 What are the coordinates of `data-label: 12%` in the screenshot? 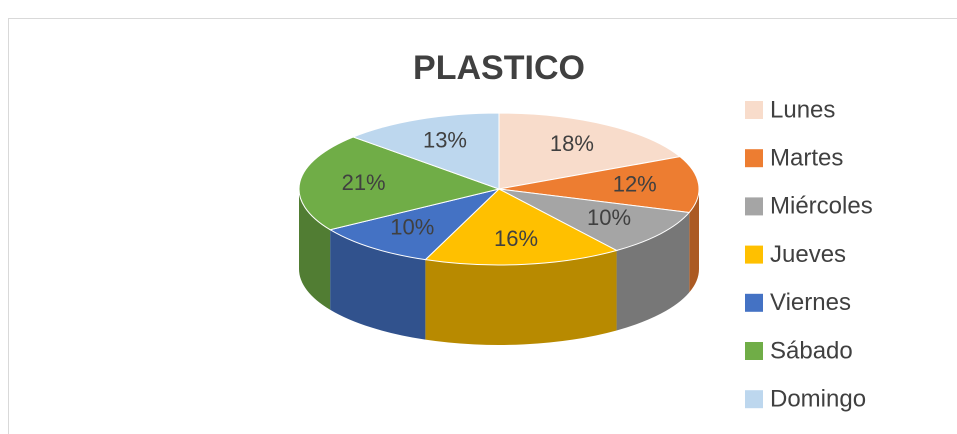 It's located at (635, 184).